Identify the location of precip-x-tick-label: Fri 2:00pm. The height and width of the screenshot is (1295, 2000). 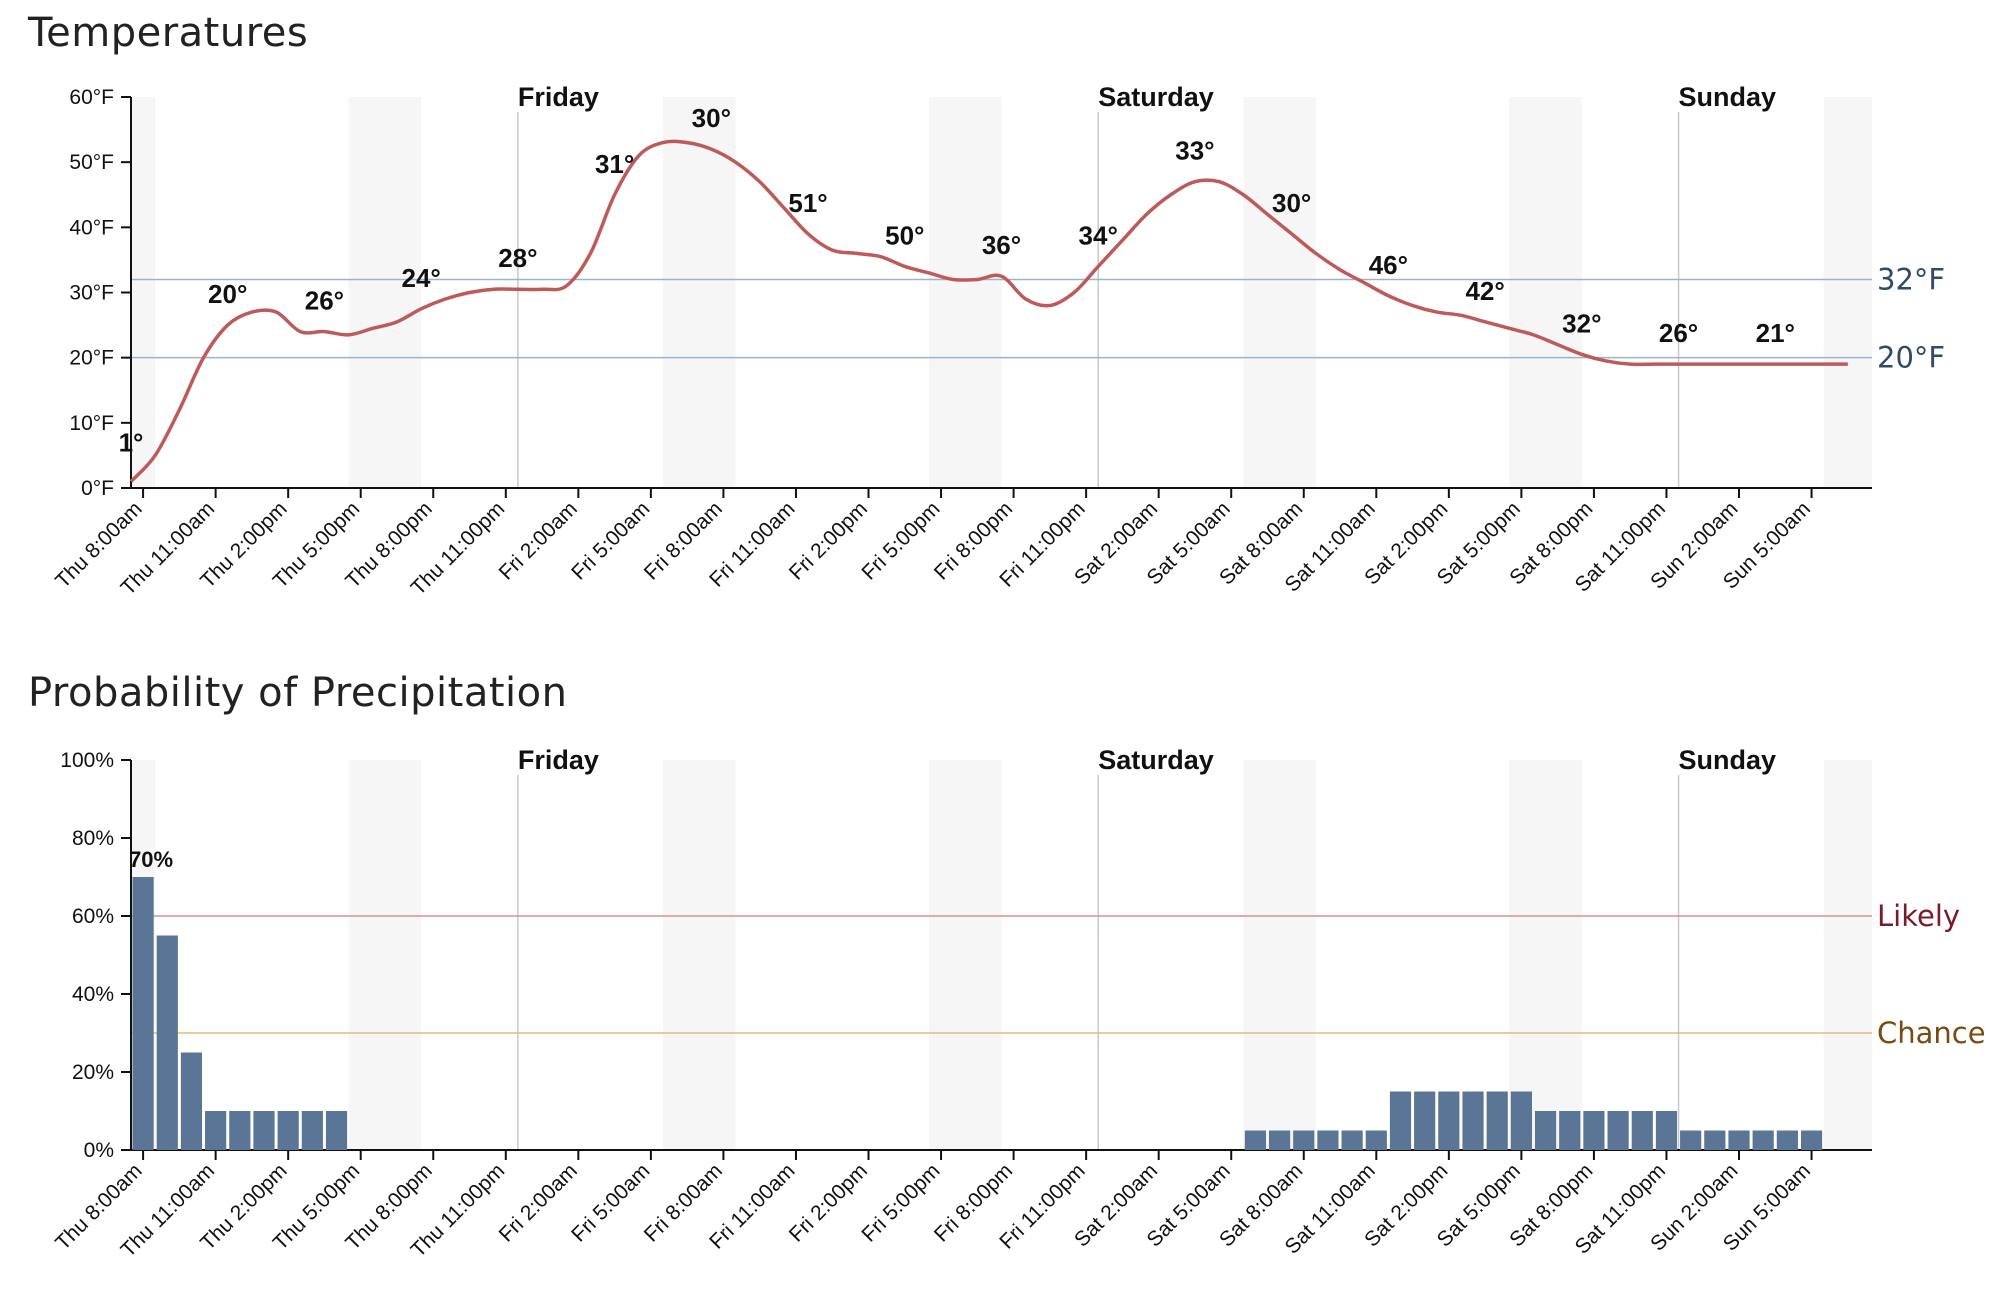
(828, 1202).